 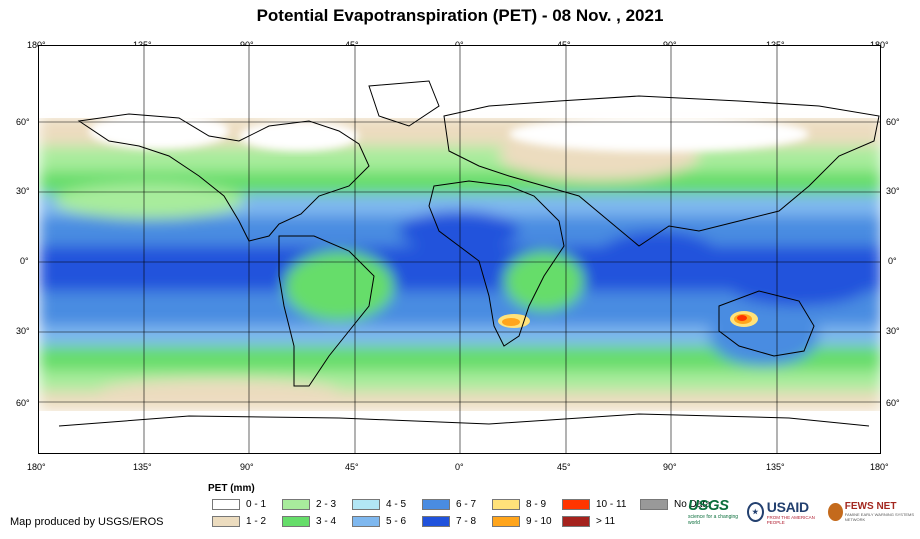 What do you see at coordinates (892, 261) in the screenshot?
I see `right-lat-tick: 0°` at bounding box center [892, 261].